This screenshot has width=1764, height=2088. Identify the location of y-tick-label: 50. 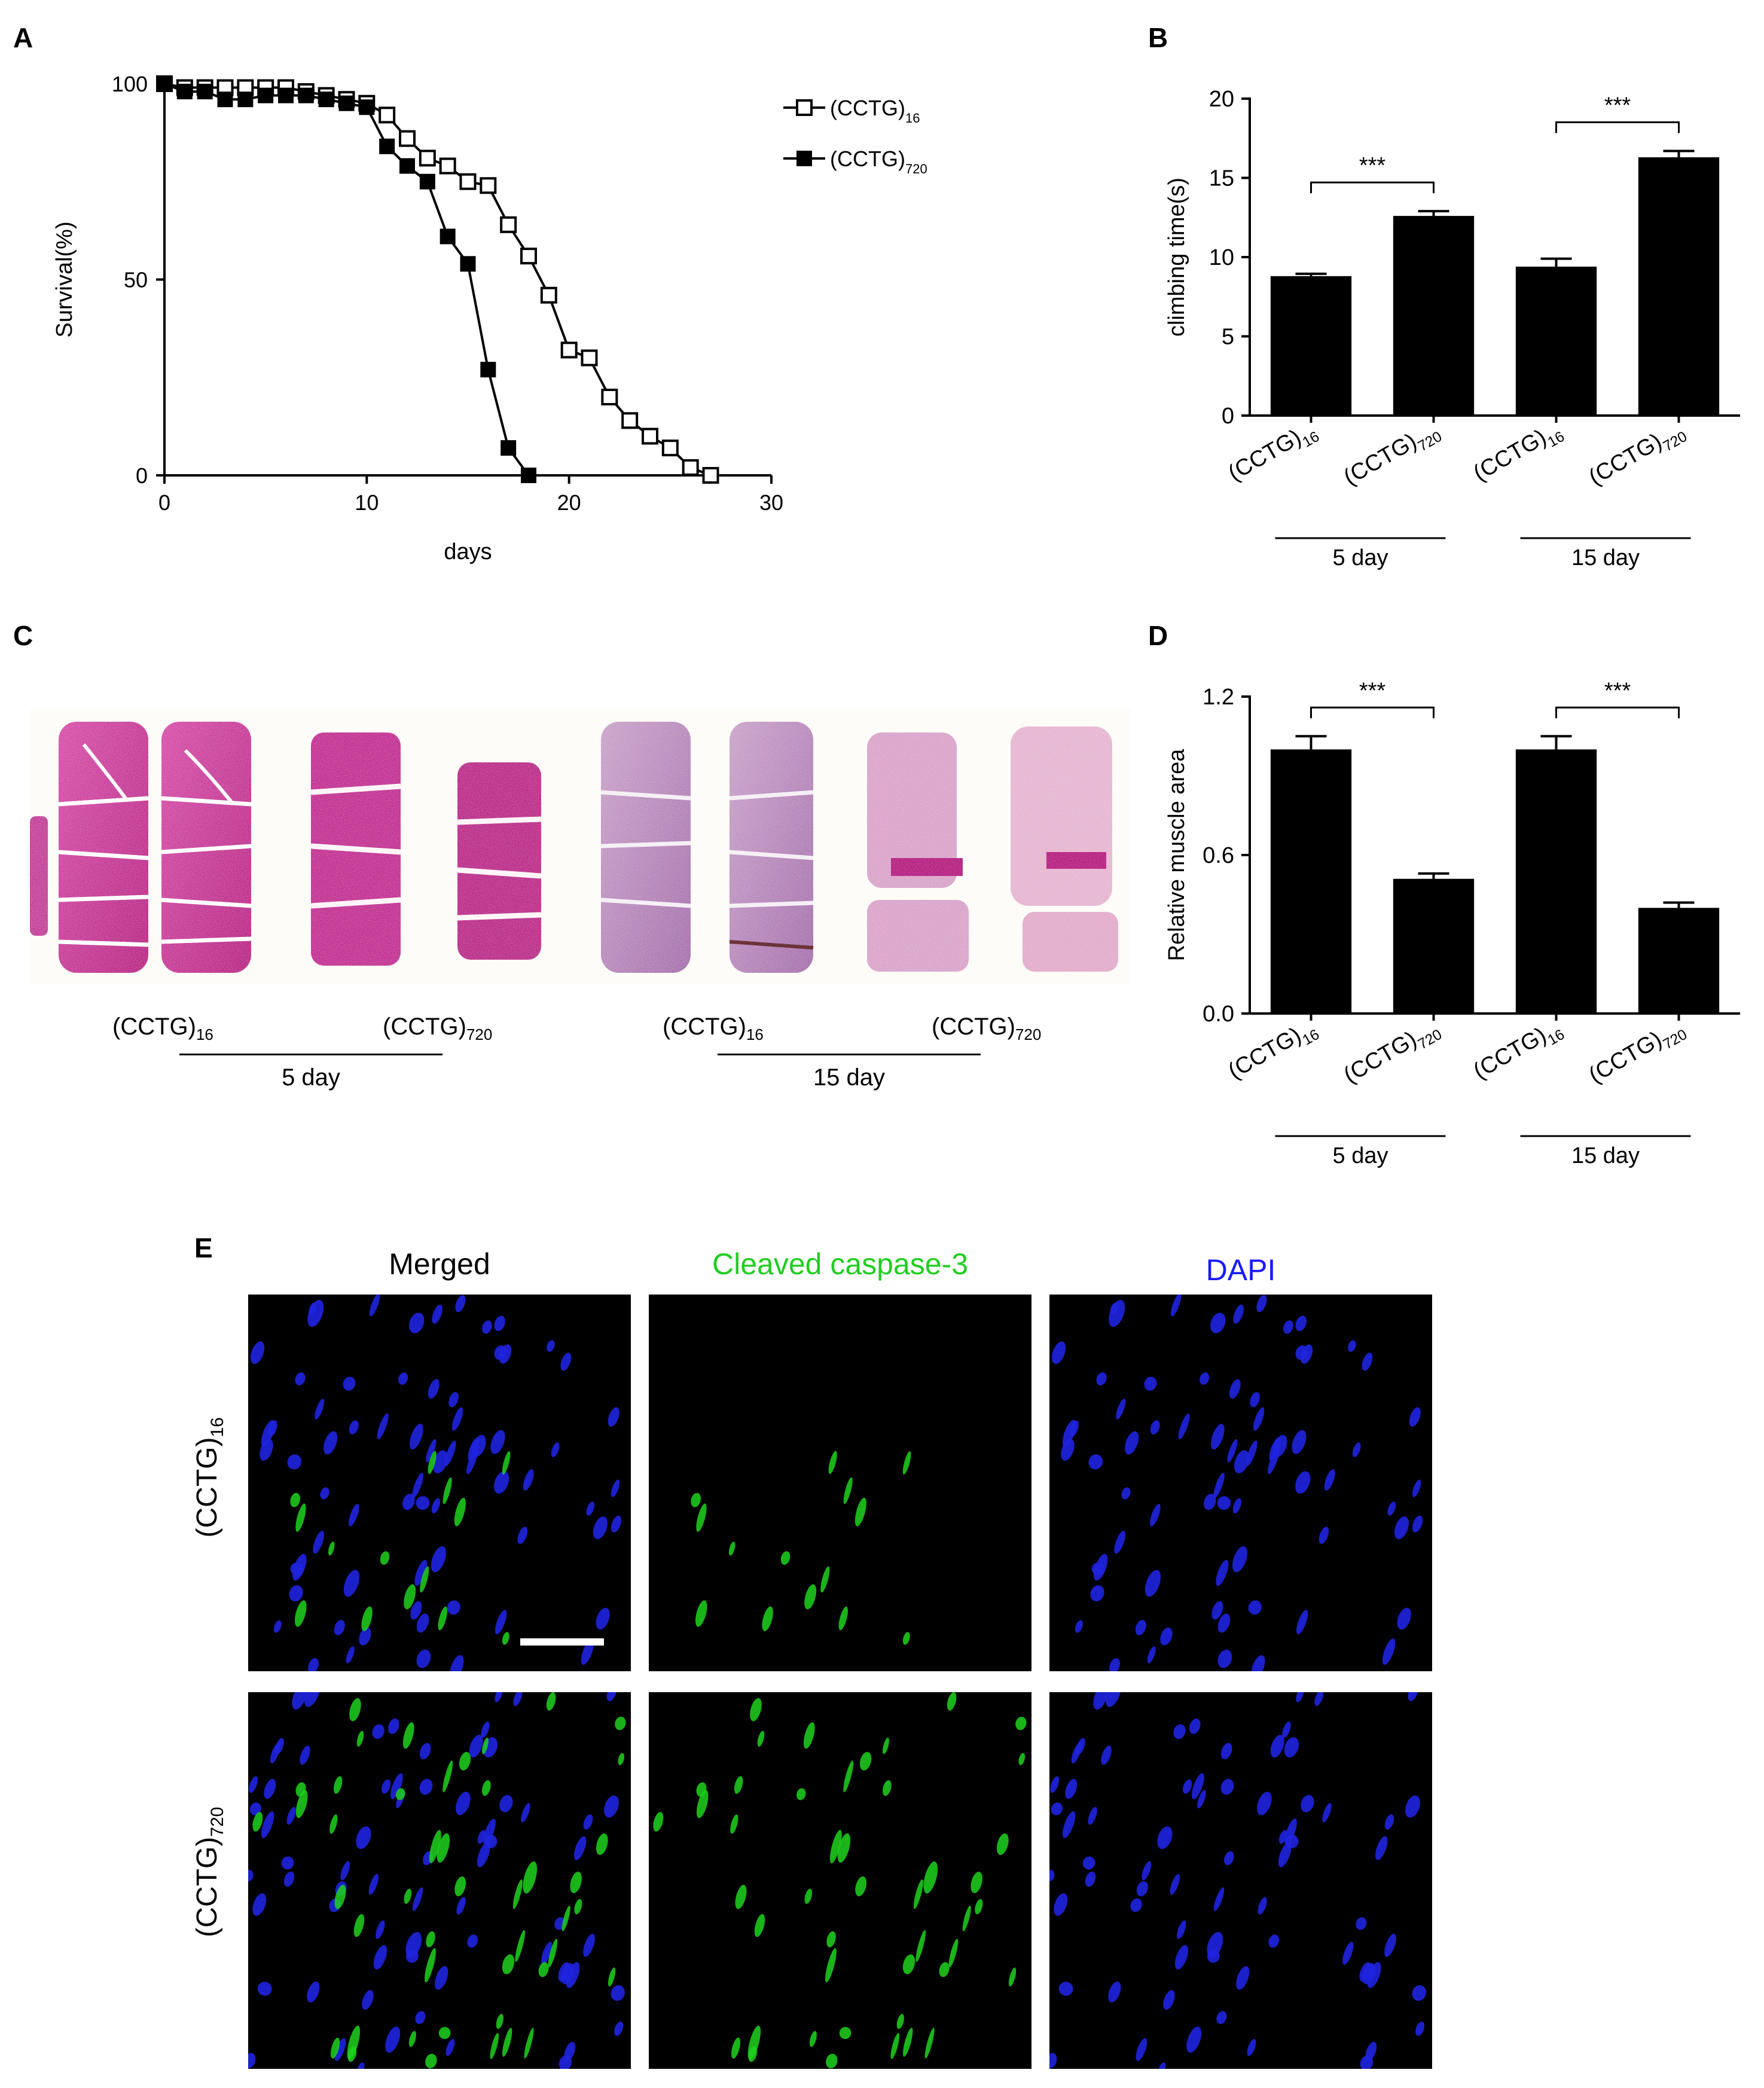
(136, 280).